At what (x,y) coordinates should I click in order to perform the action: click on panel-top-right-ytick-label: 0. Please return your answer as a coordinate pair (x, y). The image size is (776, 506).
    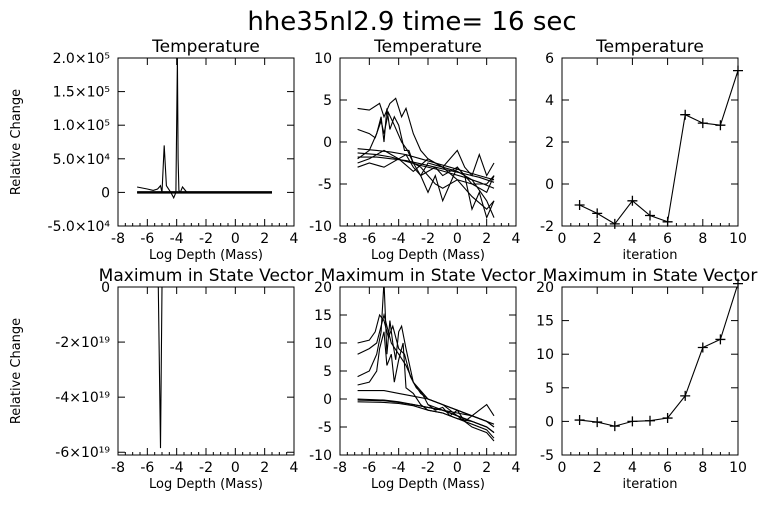
    Looking at the image, I should click on (549, 185).